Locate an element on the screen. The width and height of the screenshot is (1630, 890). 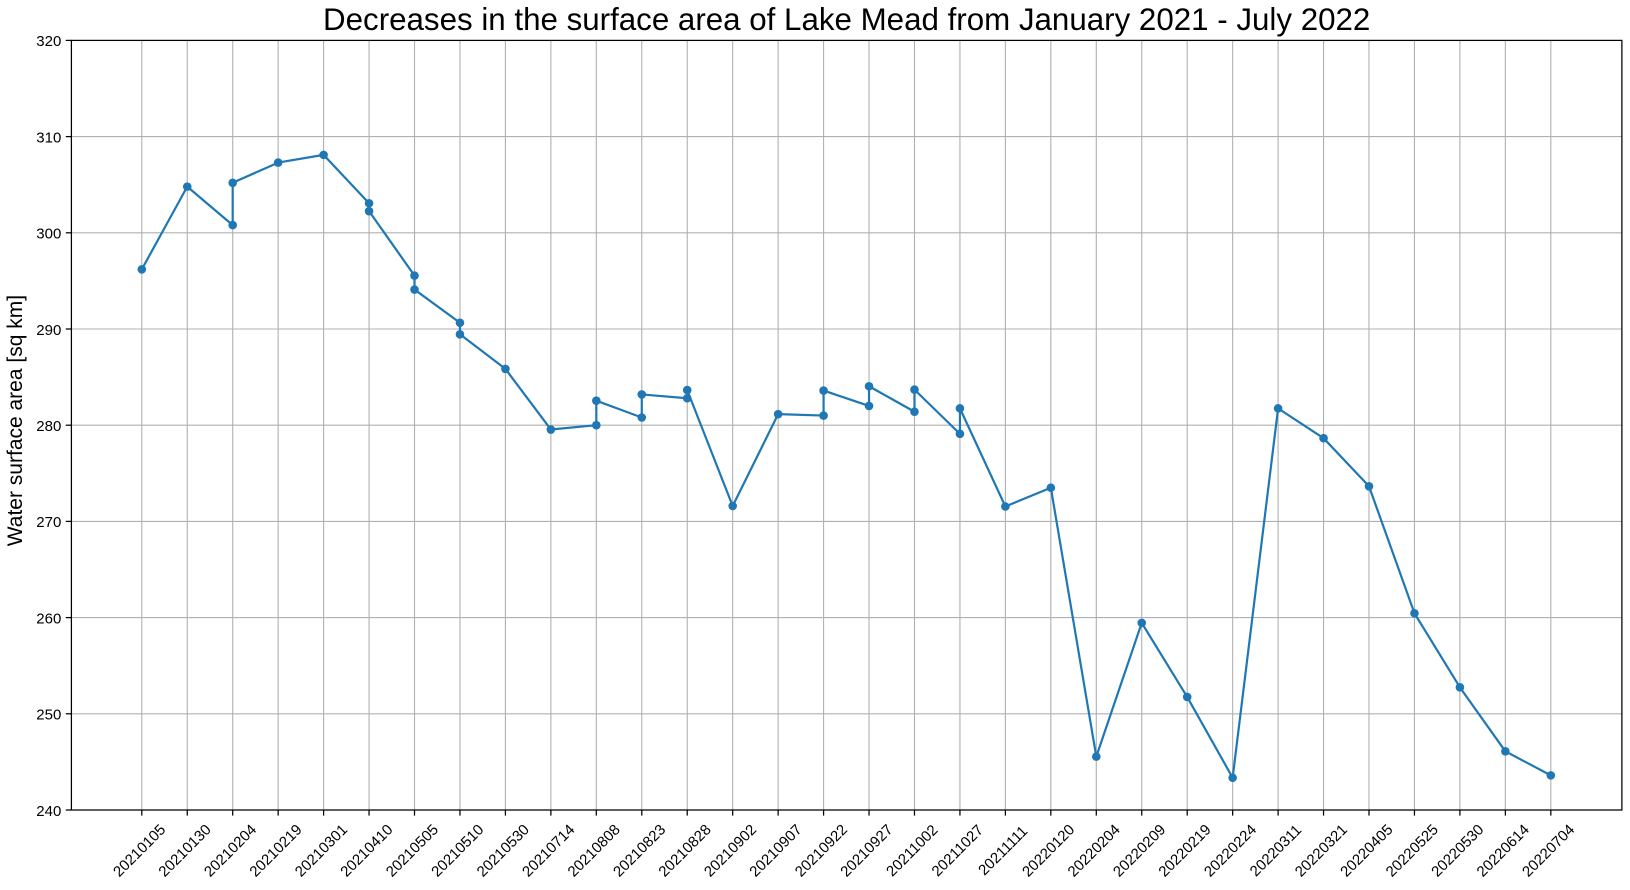
svg-text: 300 is located at coordinates (48, 234).